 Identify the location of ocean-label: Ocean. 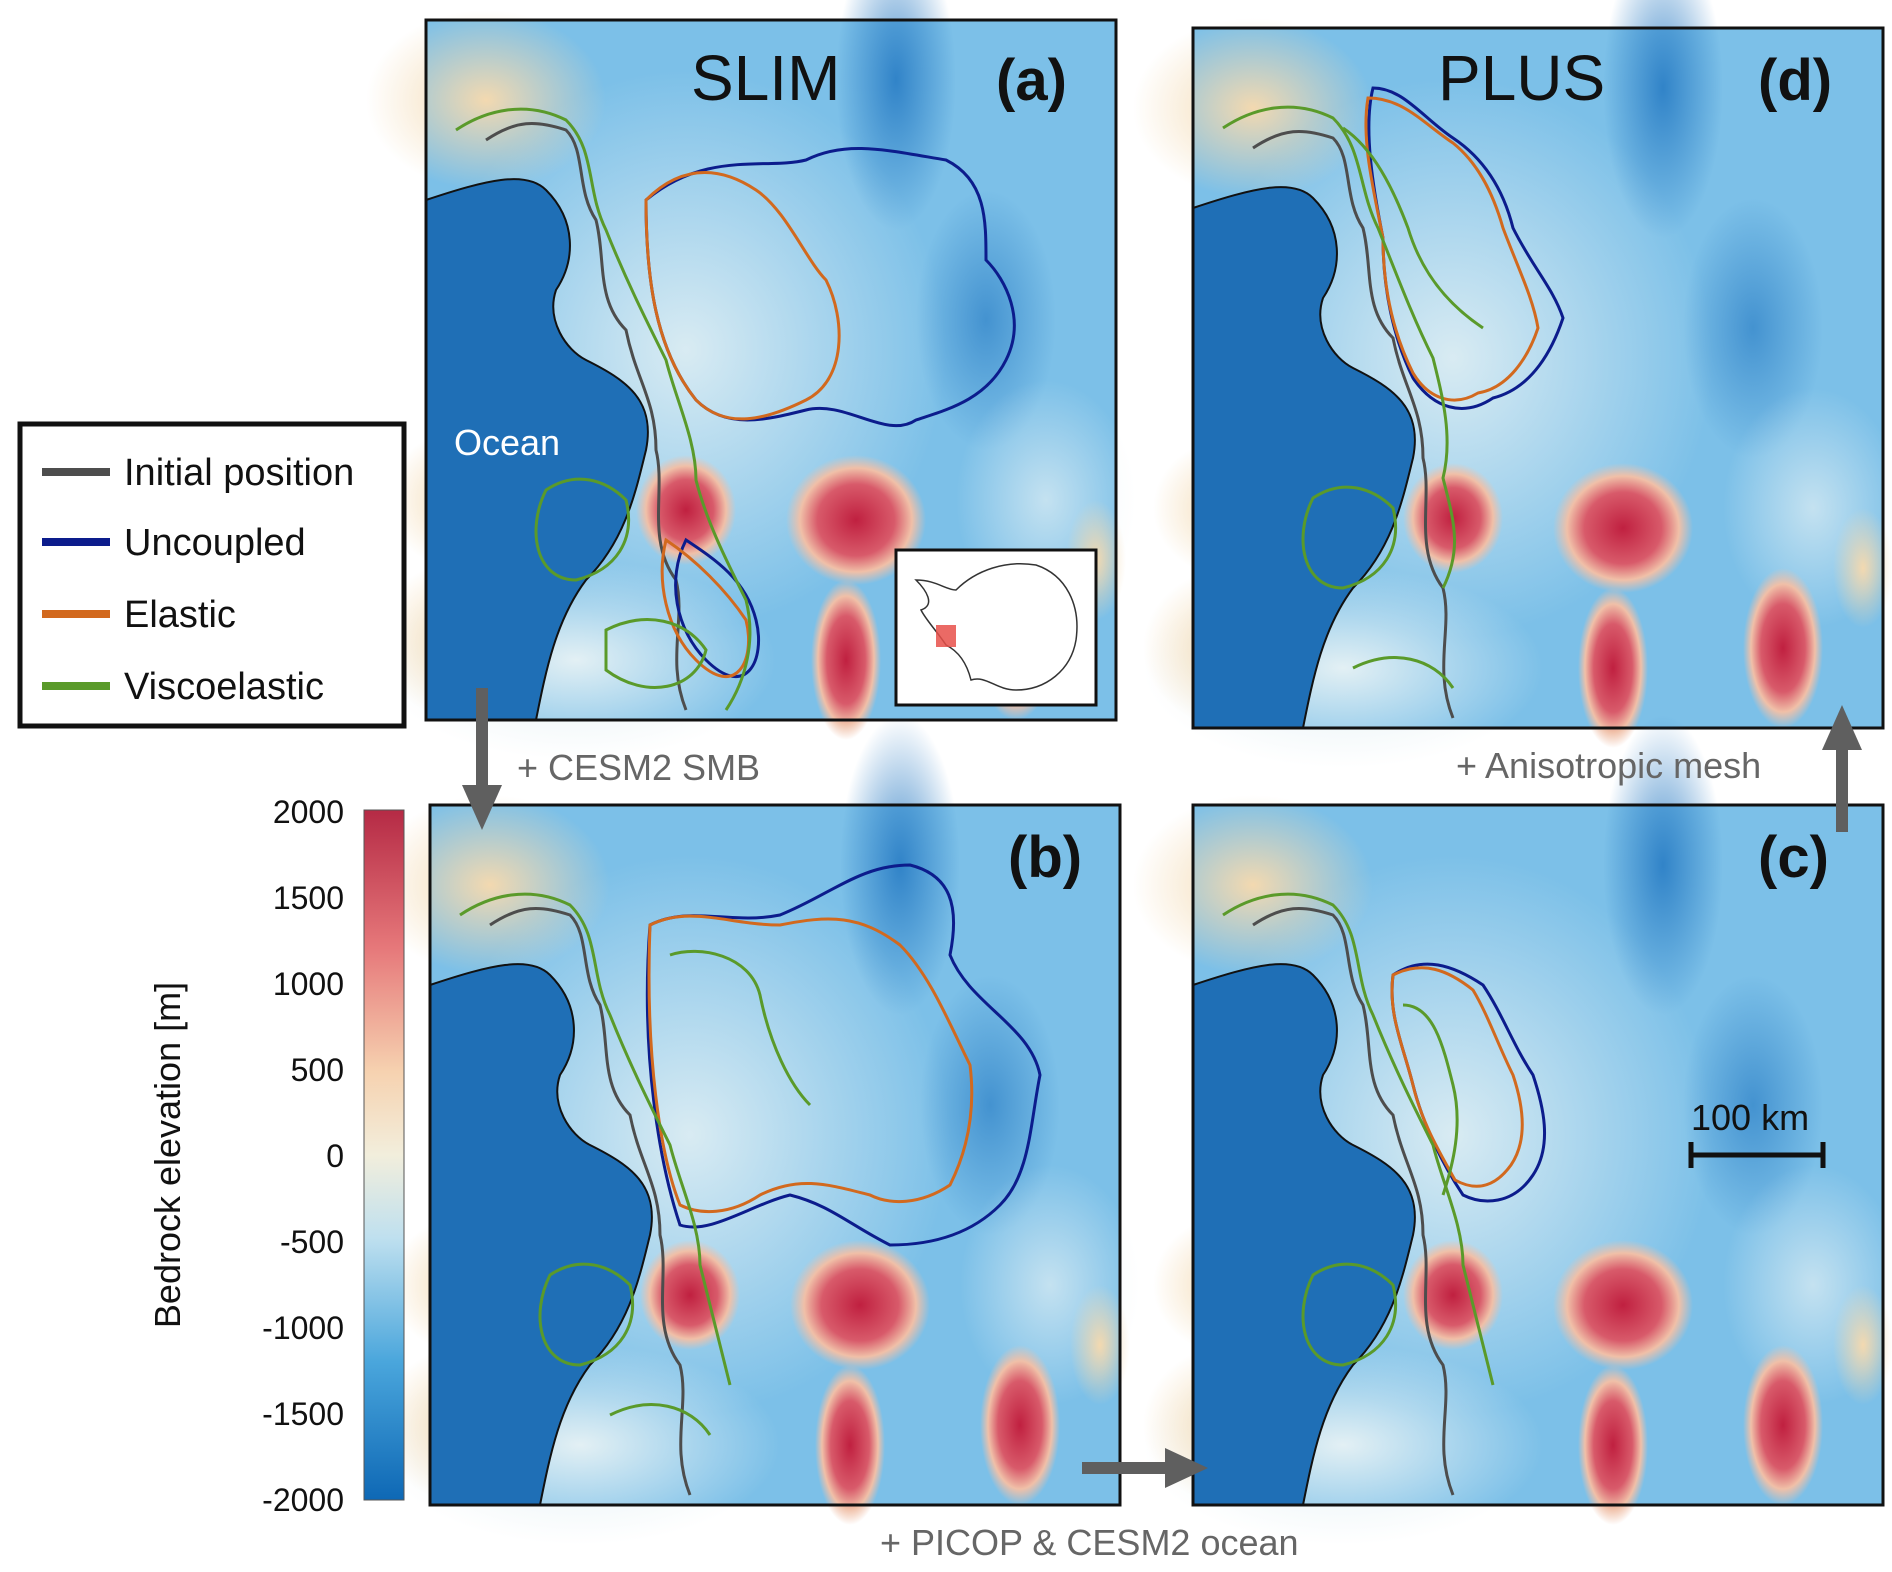
(507, 442).